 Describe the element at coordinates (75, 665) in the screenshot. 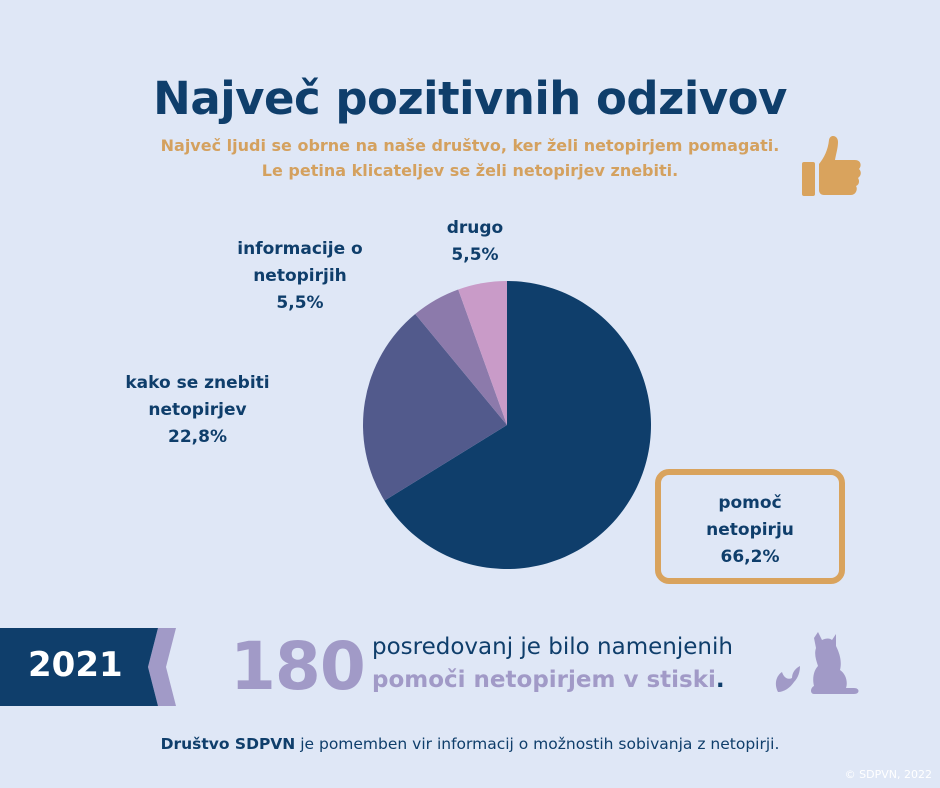

I see `year-label: 2021` at that location.